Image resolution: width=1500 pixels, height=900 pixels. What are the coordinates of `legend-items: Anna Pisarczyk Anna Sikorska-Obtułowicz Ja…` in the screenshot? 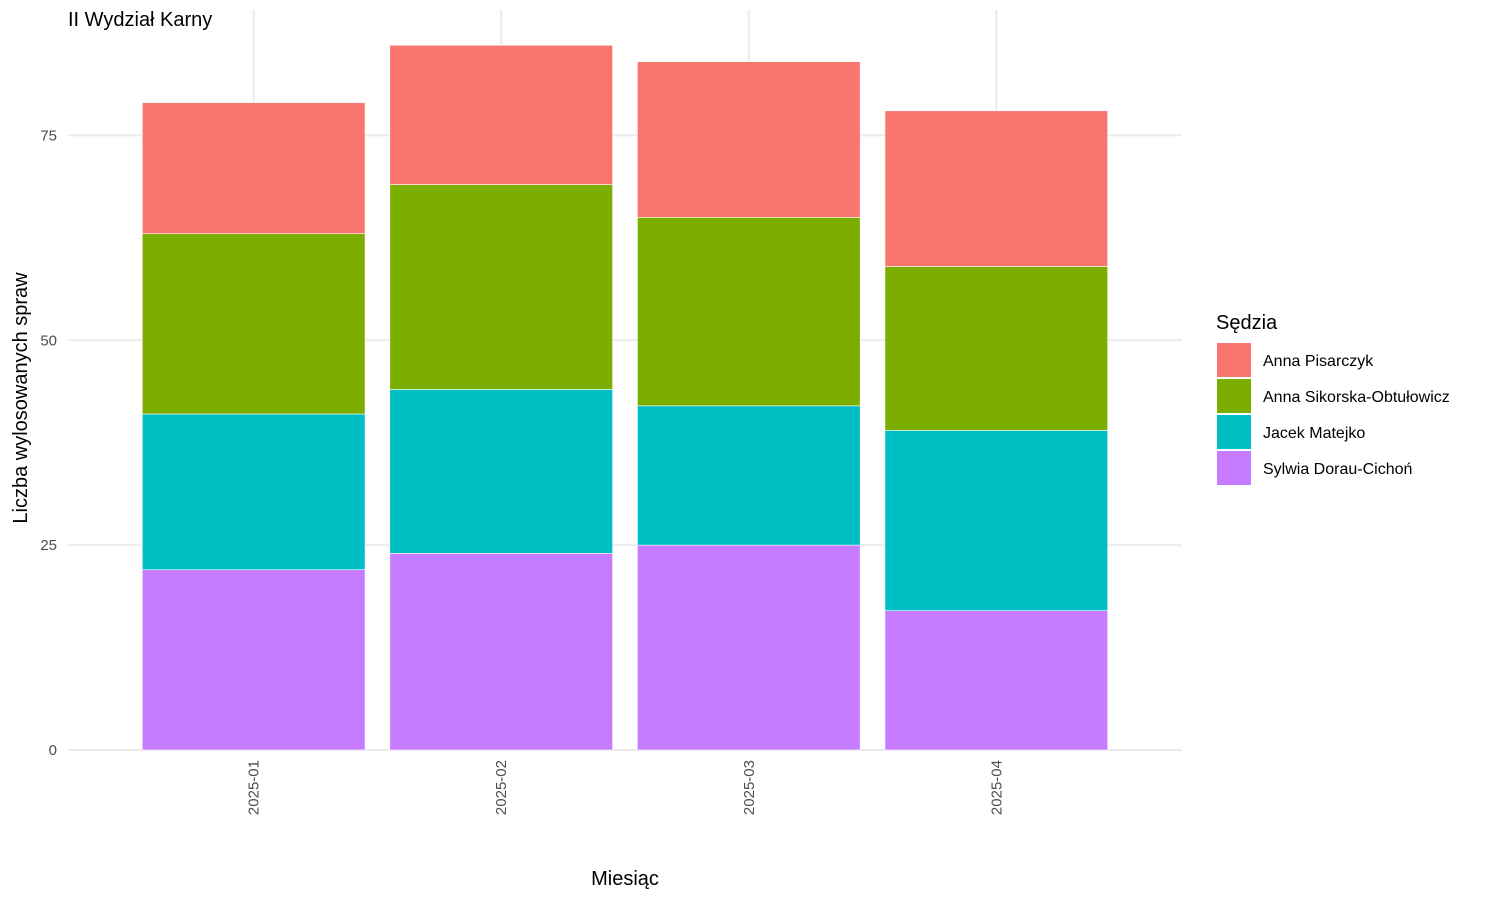 It's located at (1333, 414).